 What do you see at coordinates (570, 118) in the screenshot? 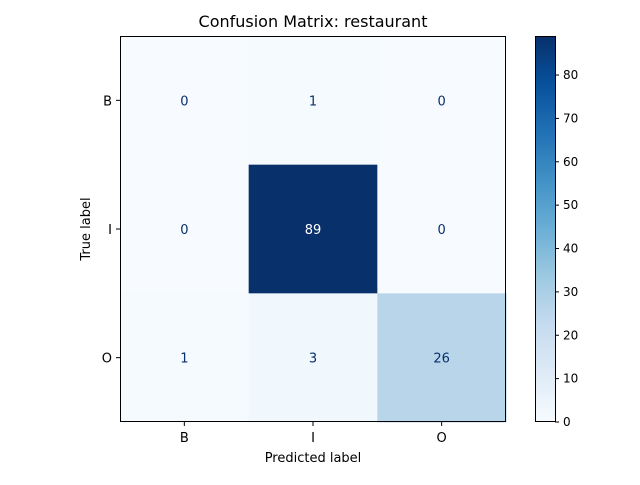
I see `colorbar-tick-label: 70` at bounding box center [570, 118].